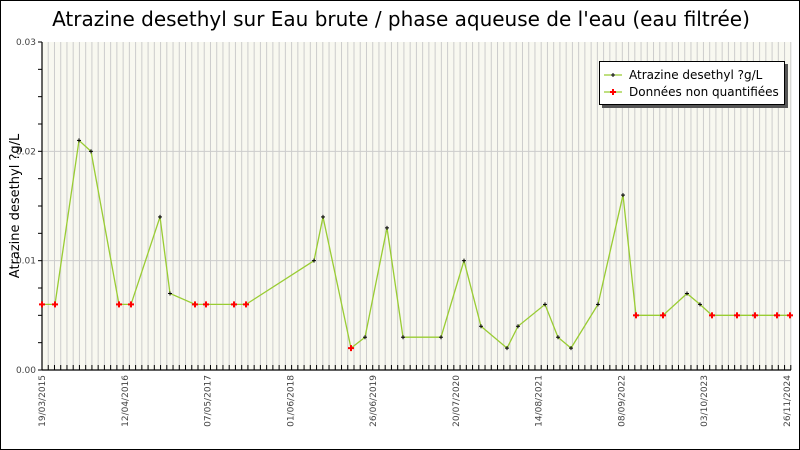 The height and width of the screenshot is (450, 800). I want to click on legend-nonquant-label: Données non quantifiées, so click(704, 92).